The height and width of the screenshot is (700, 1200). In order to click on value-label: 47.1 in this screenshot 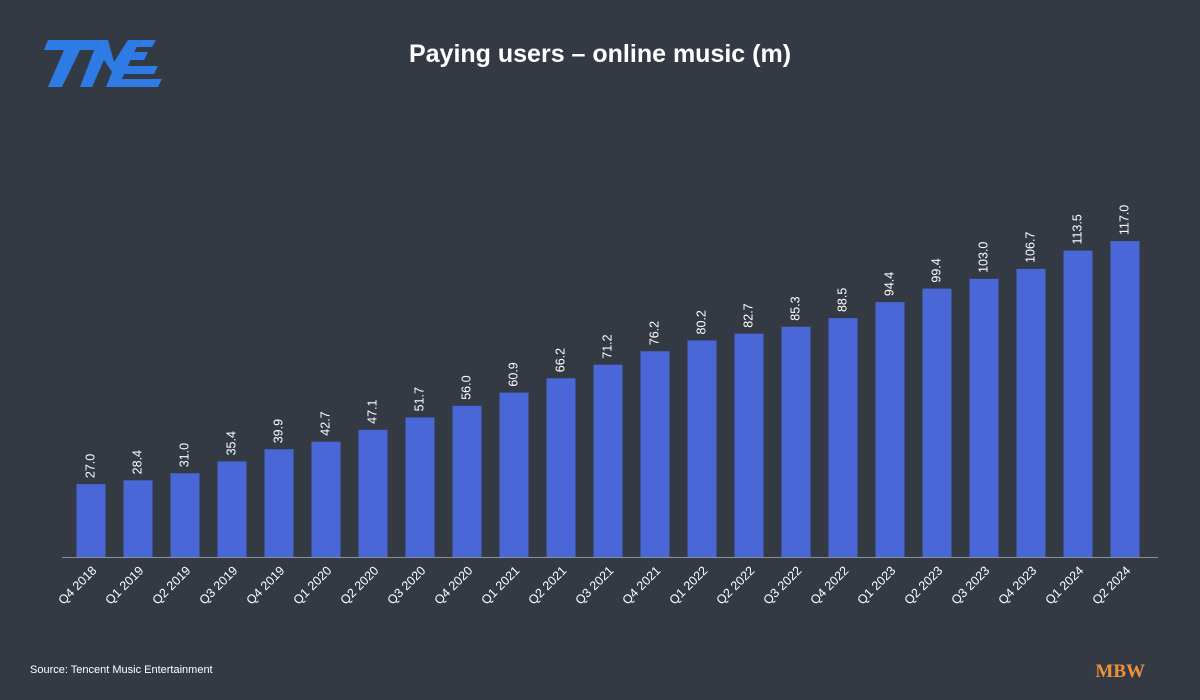, I will do `click(372, 411)`.